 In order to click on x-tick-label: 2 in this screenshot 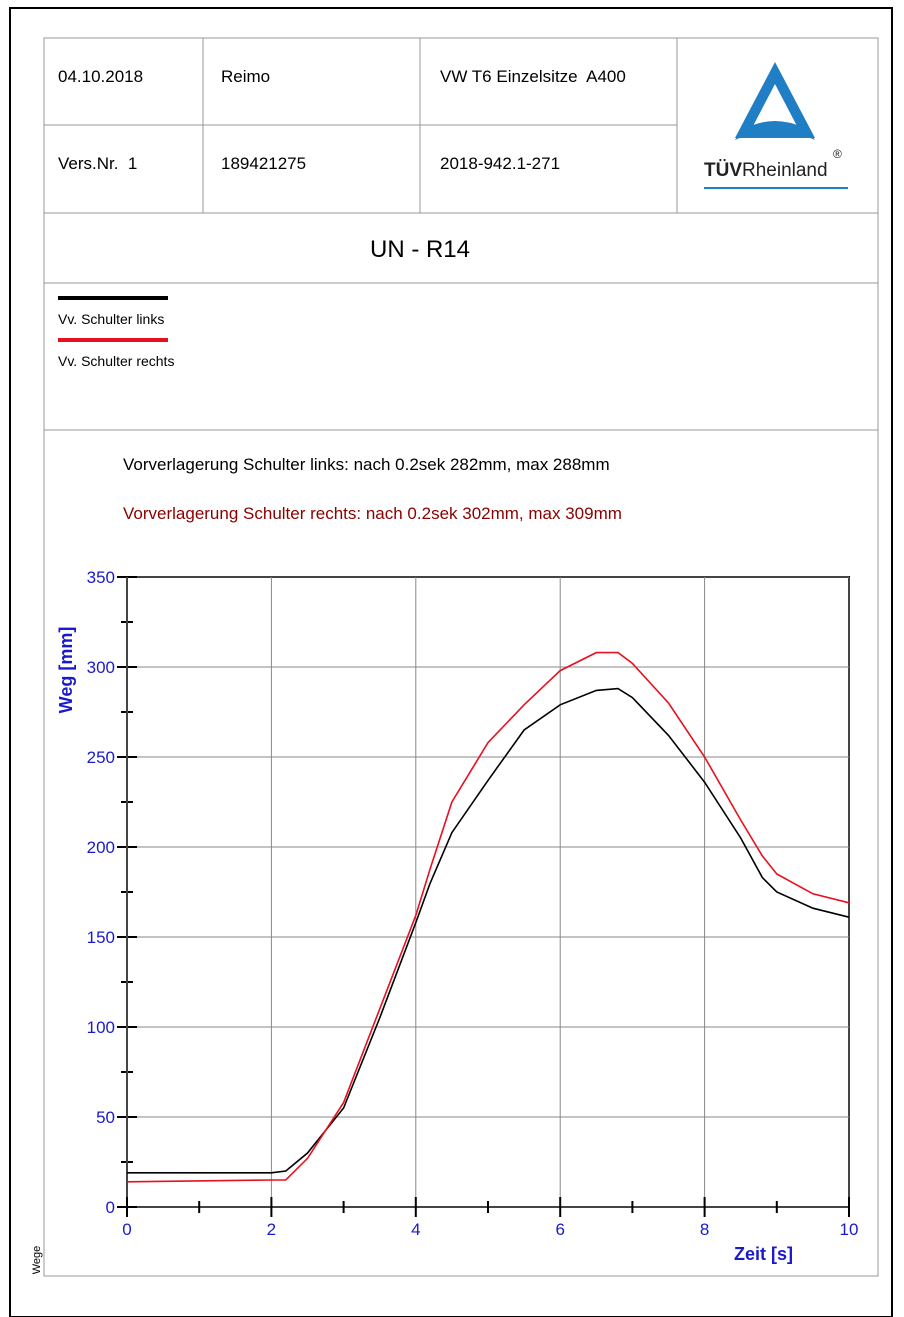, I will do `click(271, 1229)`.